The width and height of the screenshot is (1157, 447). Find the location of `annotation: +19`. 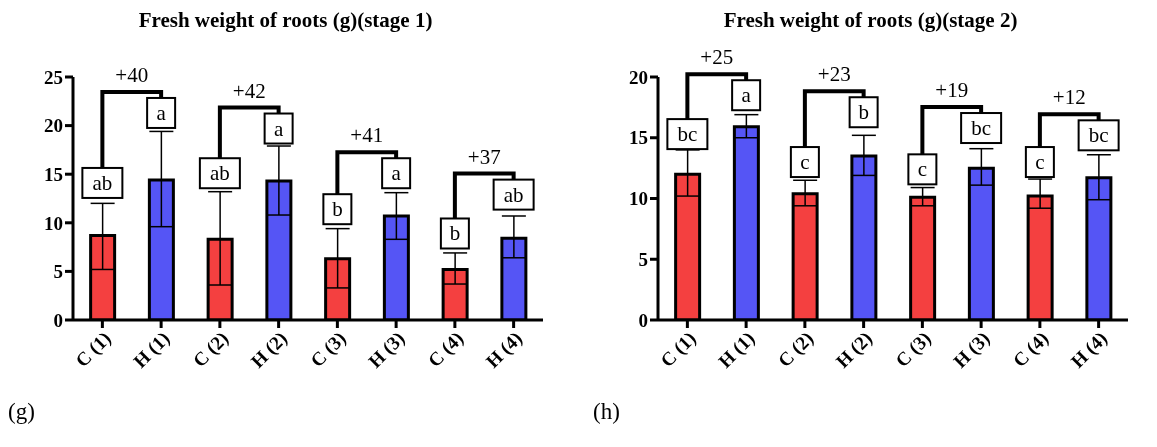

annotation: +19 is located at coordinates (952, 90).